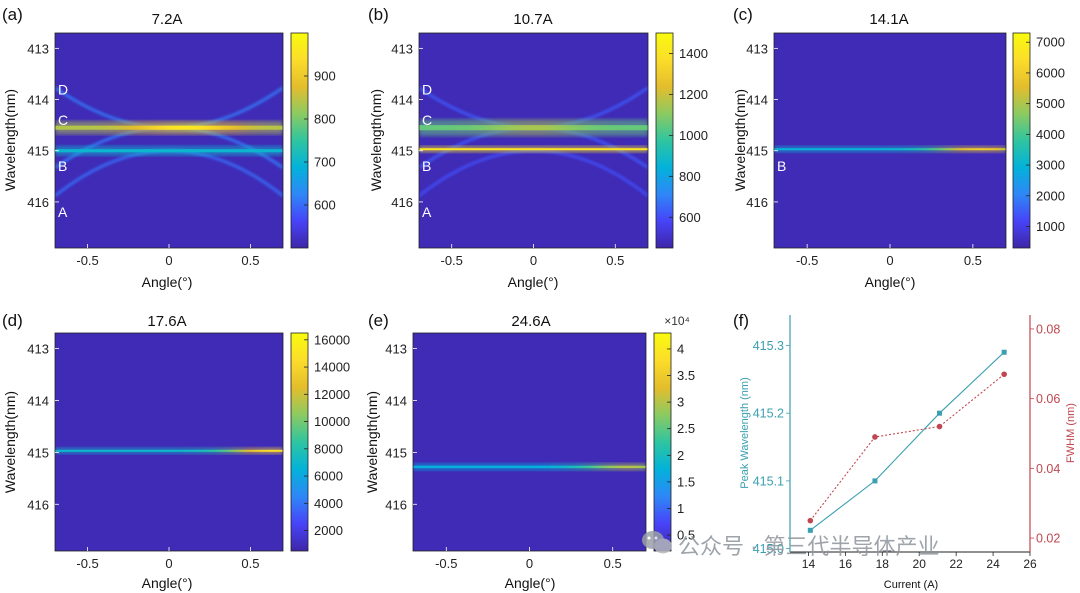 This screenshot has width=1080, height=593. What do you see at coordinates (693, 94) in the screenshot?
I see `colorbar-tick-label: 1200` at bounding box center [693, 94].